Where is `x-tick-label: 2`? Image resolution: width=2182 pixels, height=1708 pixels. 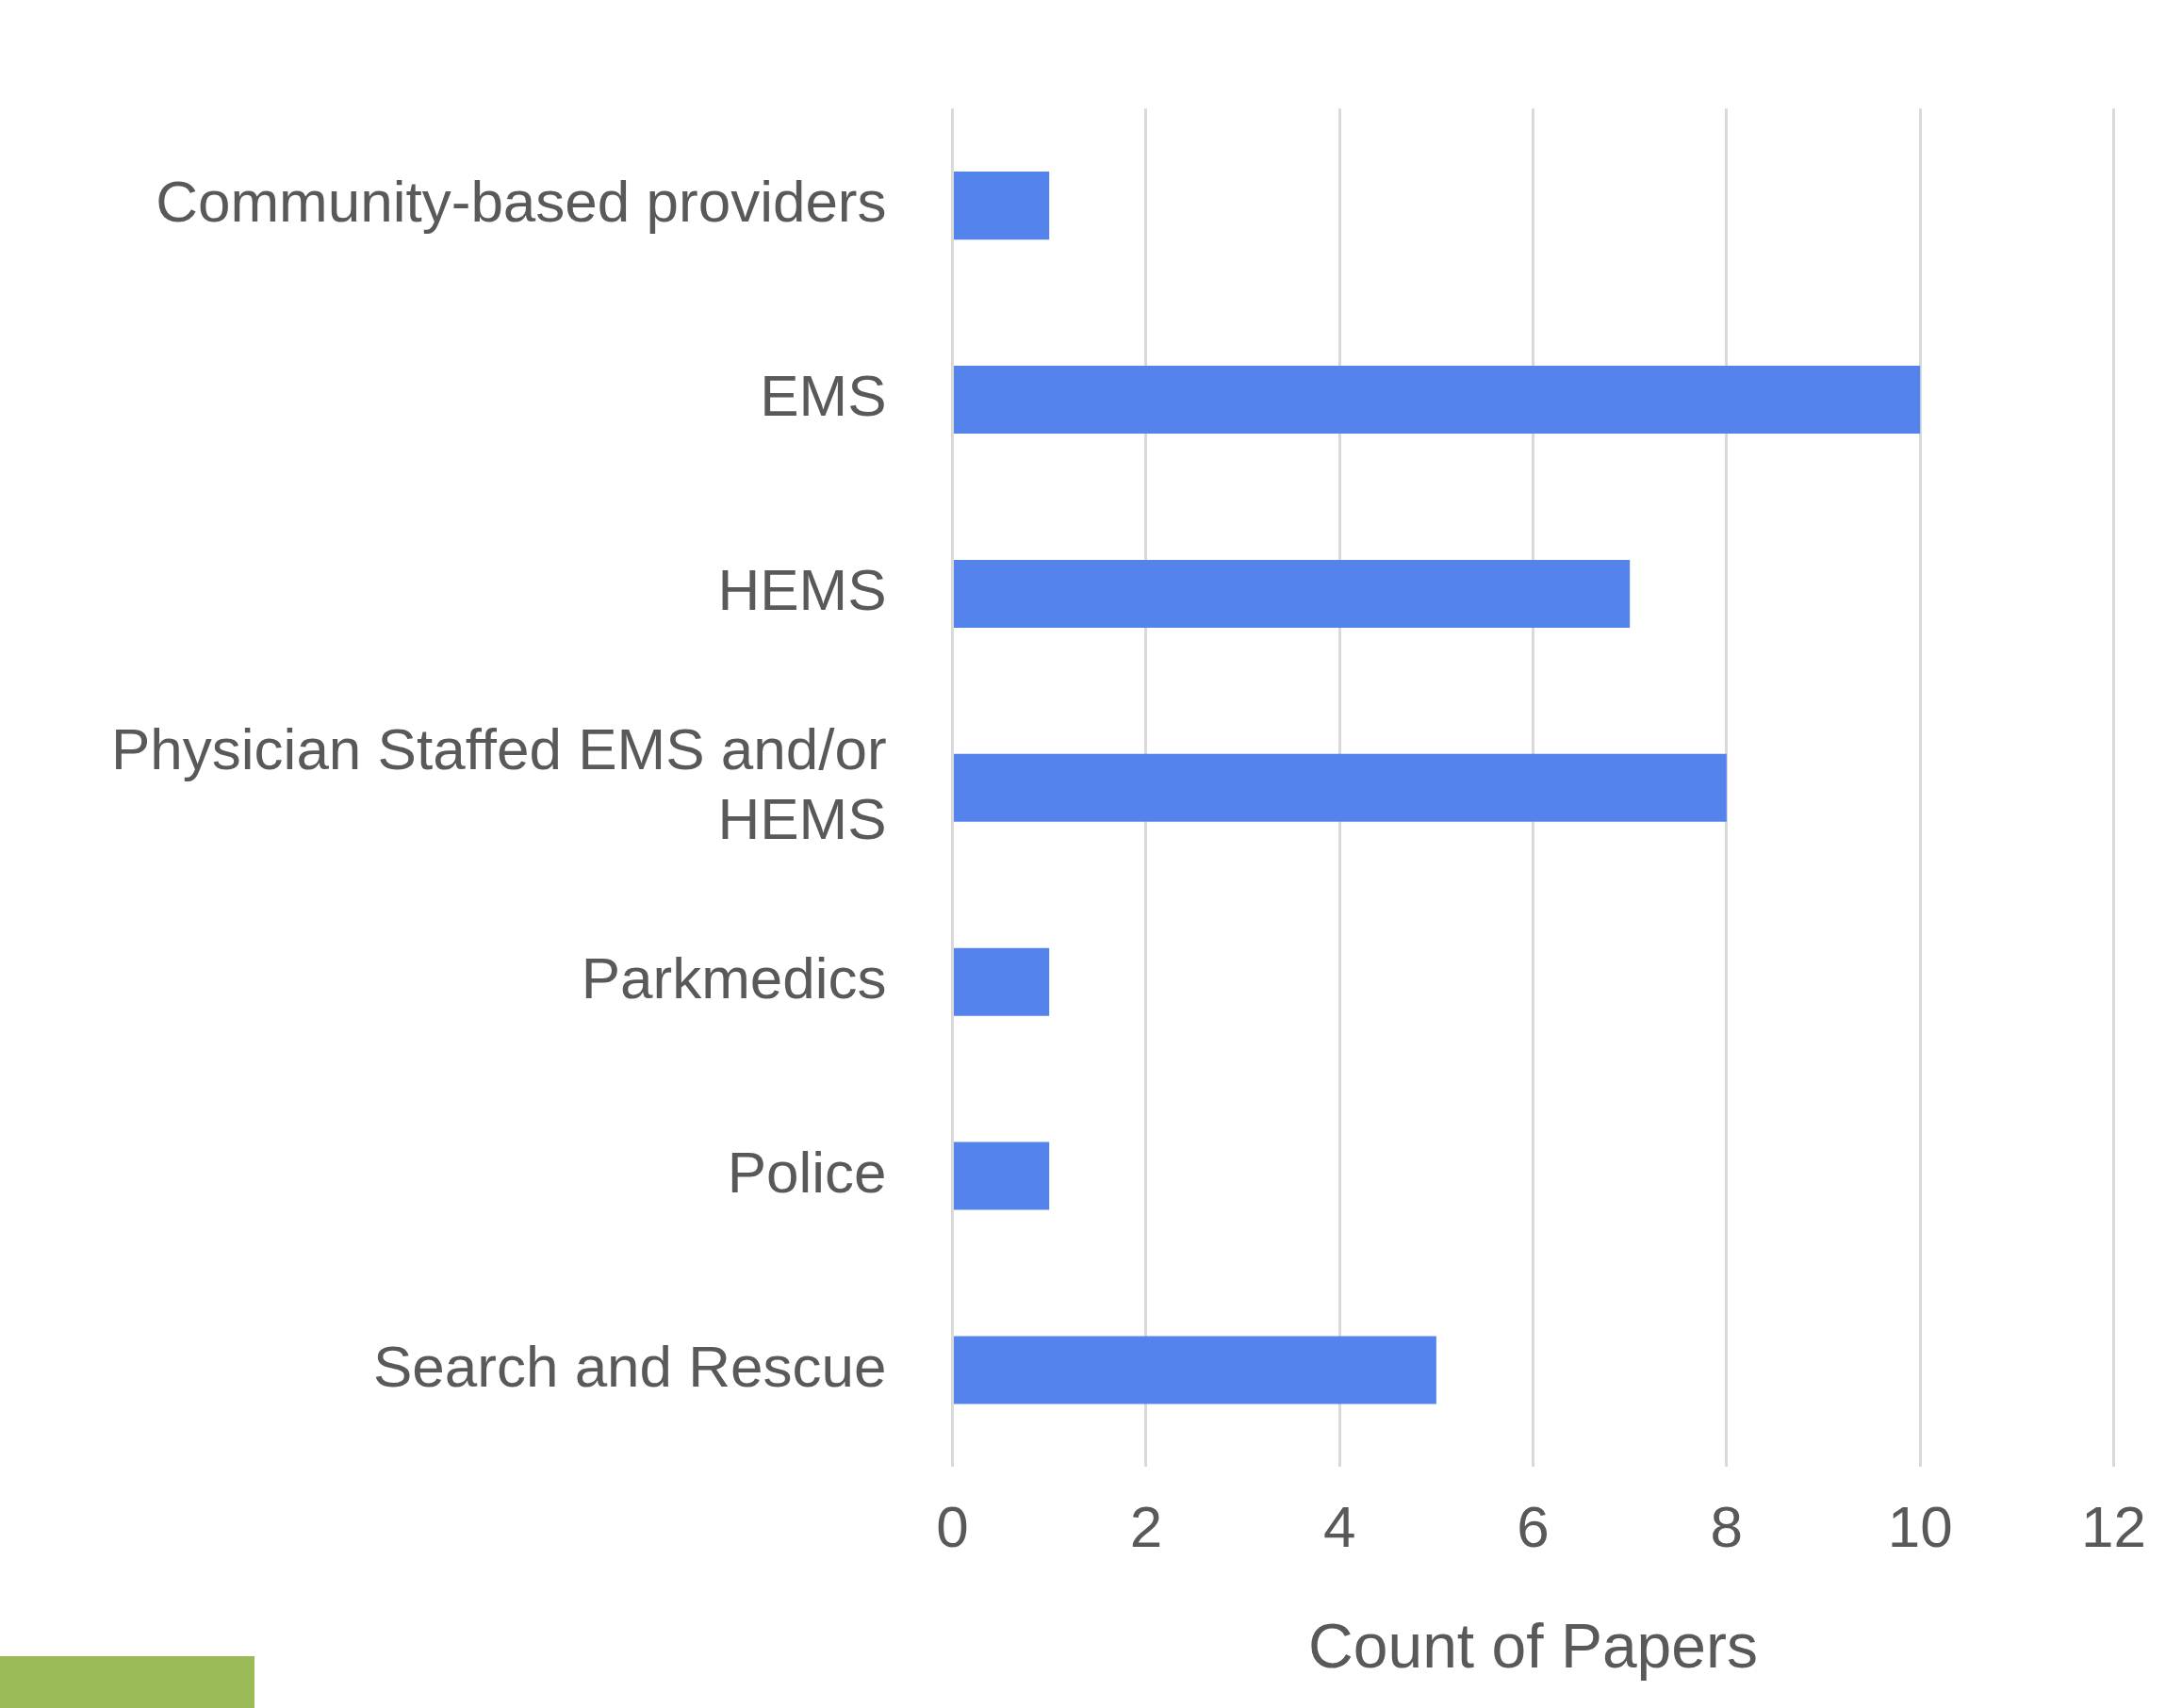 x-tick-label: 2 is located at coordinates (1146, 1526).